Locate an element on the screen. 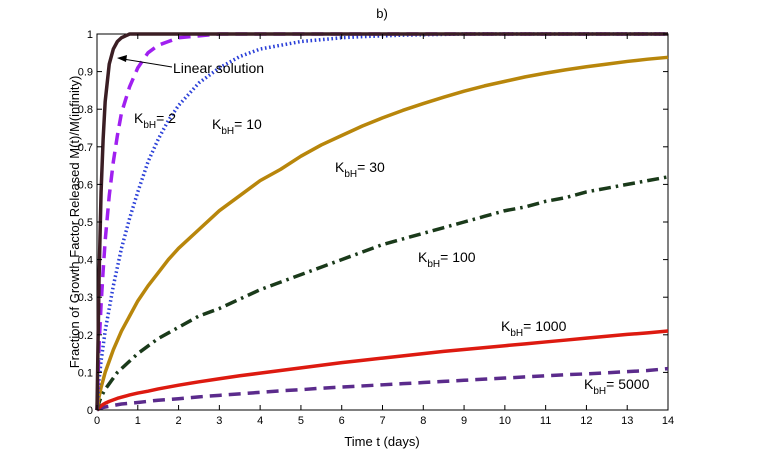 Image resolution: width=763 pixels, height=463 pixels. label-kbh-100-main: K is located at coordinates (423, 257).